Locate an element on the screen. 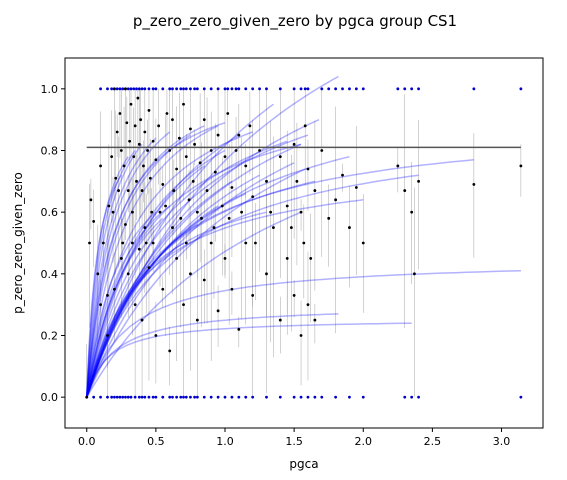 The width and height of the screenshot is (567, 480). y-tick-label: 0.4 is located at coordinates (50, 274).